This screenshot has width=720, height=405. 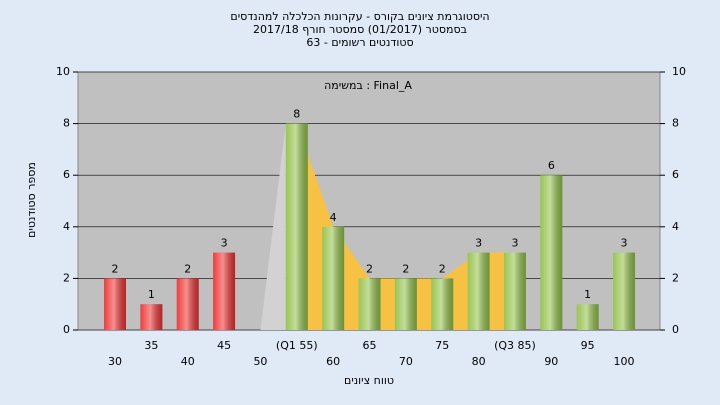 I want to click on x-tick-label: 90, so click(x=551, y=361).